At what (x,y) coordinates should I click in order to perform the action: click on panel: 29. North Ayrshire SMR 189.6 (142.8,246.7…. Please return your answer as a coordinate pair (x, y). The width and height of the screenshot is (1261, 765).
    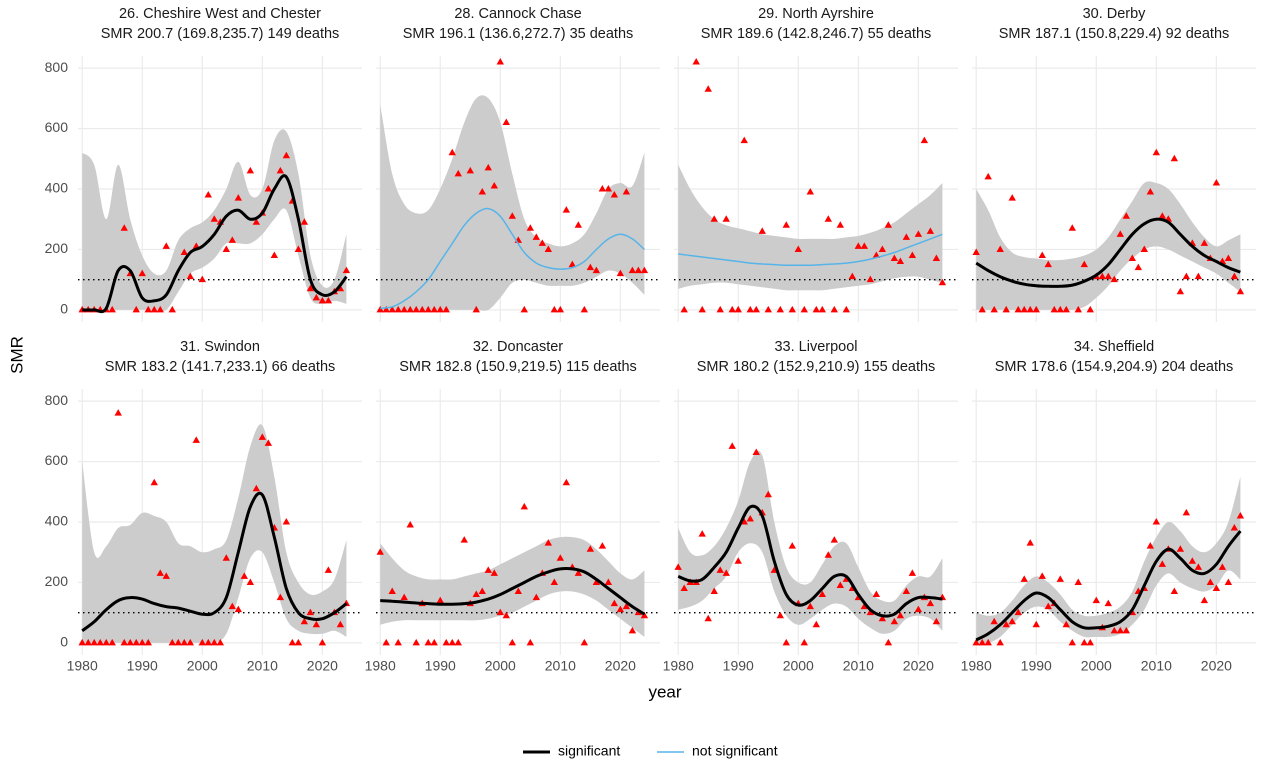
    Looking at the image, I should click on (816, 164).